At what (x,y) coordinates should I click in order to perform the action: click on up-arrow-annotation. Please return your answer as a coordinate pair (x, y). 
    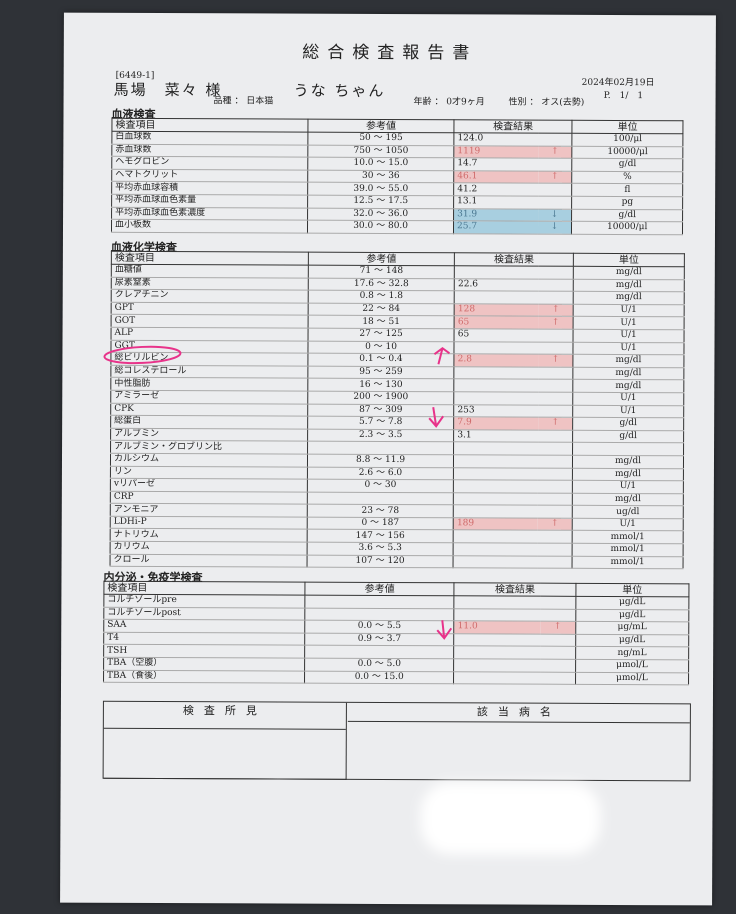
    Looking at the image, I should click on (442, 355).